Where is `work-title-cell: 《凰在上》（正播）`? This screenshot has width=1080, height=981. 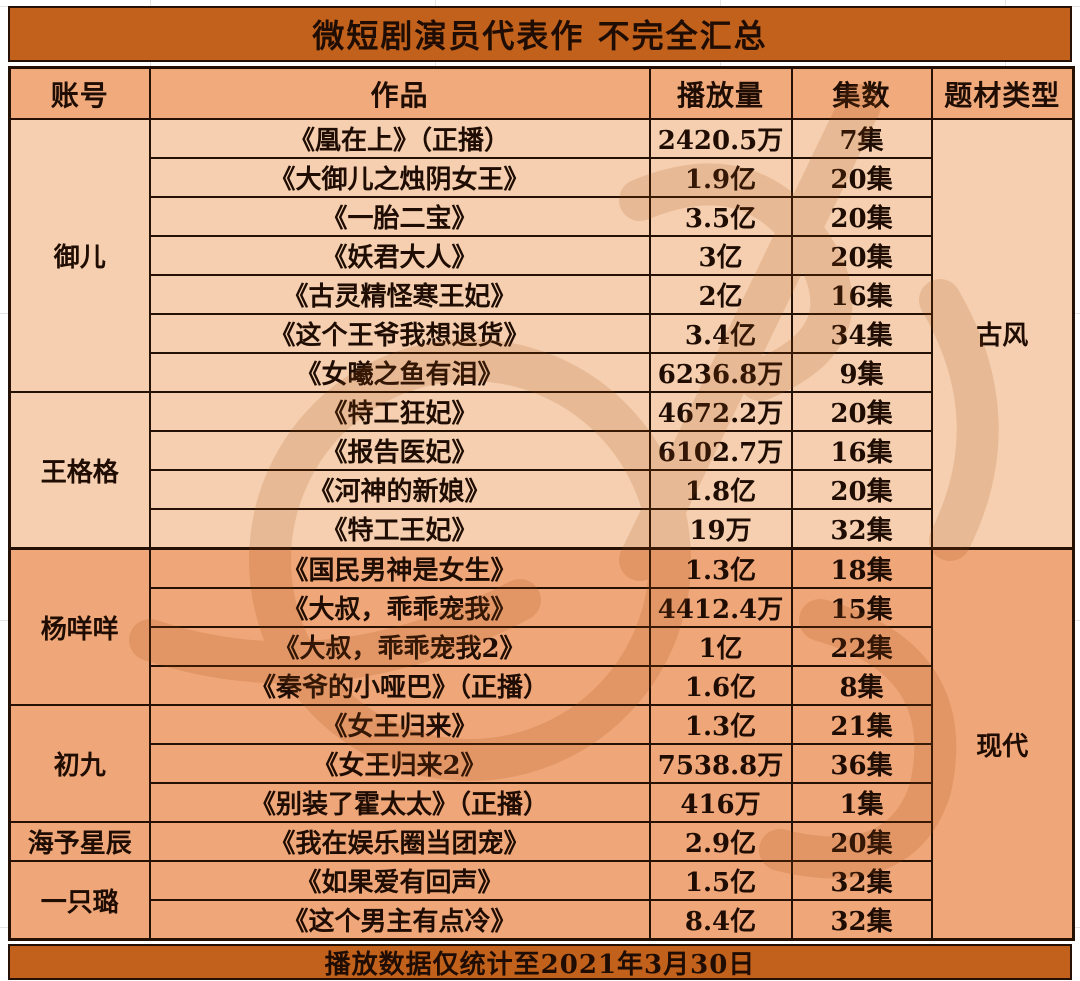 work-title-cell: 《凰在上》（正播） is located at coordinates (399, 138).